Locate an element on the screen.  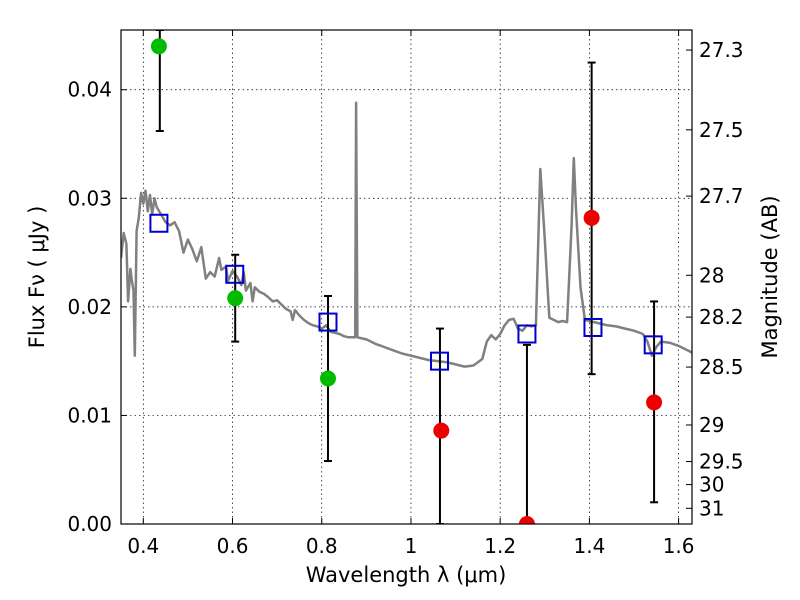
x-axis-label: Wavelength λ (μm) is located at coordinates (406, 575).